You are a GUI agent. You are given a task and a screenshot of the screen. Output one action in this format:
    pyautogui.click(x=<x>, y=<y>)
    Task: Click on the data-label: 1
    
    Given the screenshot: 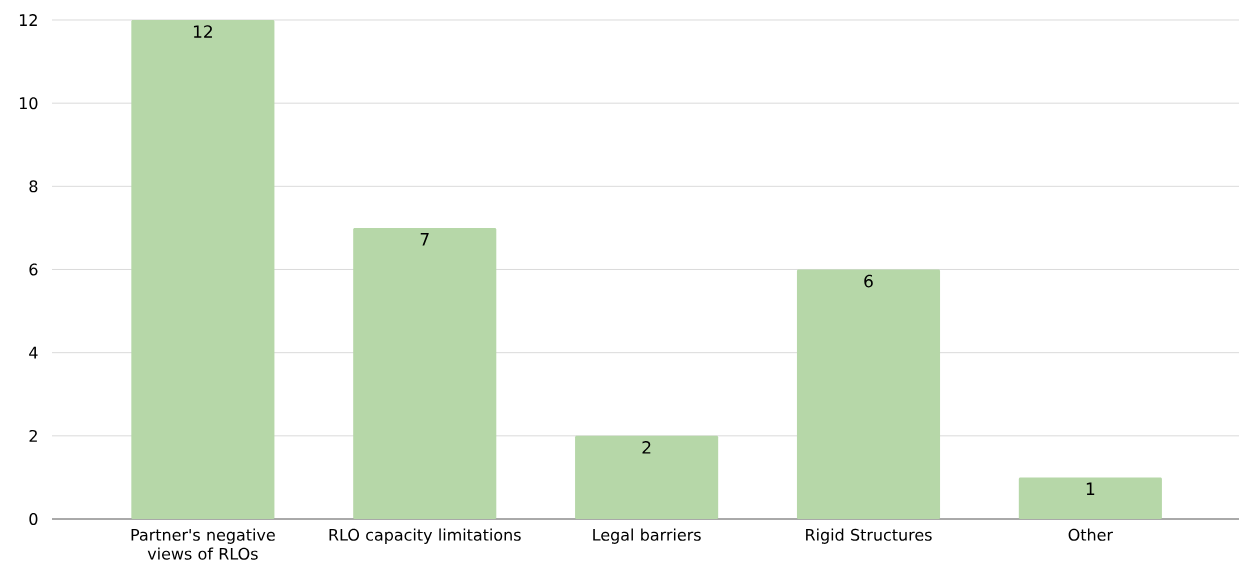 What is the action you would take?
    pyautogui.click(x=1090, y=488)
    